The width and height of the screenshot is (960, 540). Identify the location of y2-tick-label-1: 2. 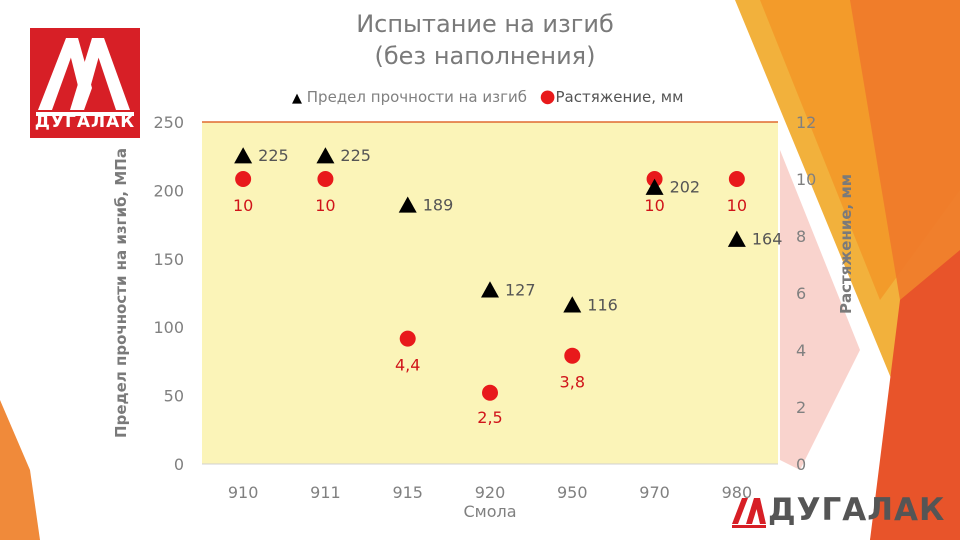
(801, 407).